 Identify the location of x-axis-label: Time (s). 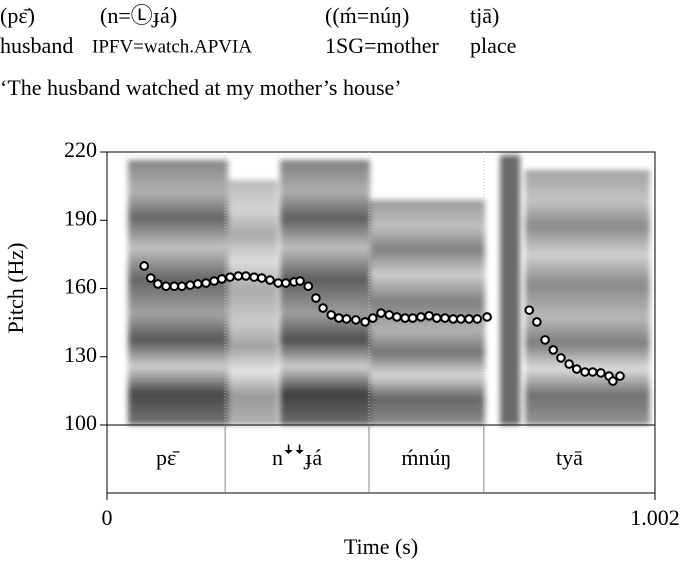
(381, 546).